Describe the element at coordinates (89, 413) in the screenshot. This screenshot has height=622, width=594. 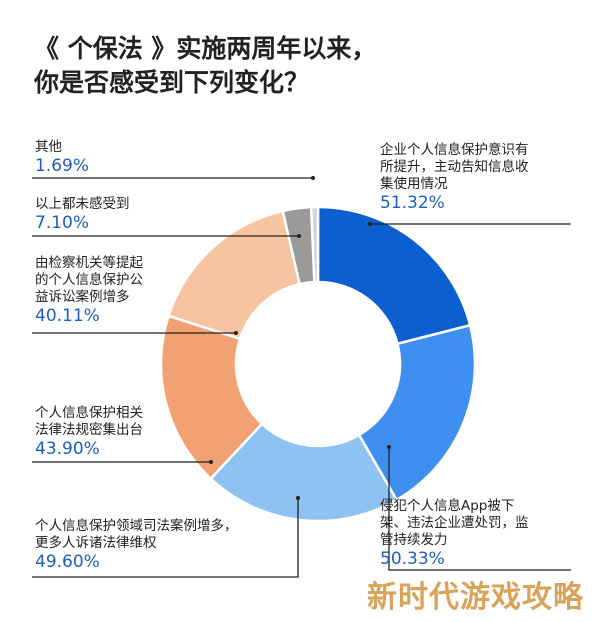
I see `slice-label-3-line-0: 个人信息保护相关` at that location.